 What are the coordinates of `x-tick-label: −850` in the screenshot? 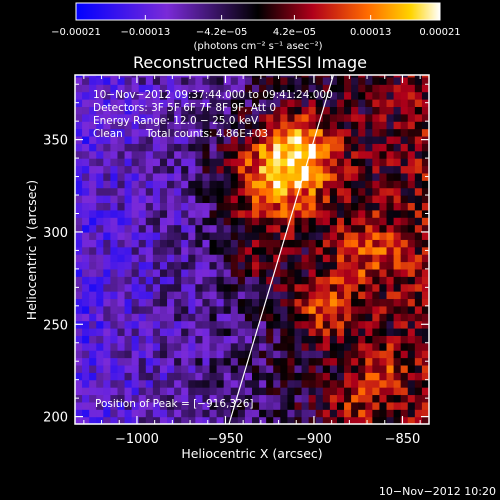 It's located at (403, 439).